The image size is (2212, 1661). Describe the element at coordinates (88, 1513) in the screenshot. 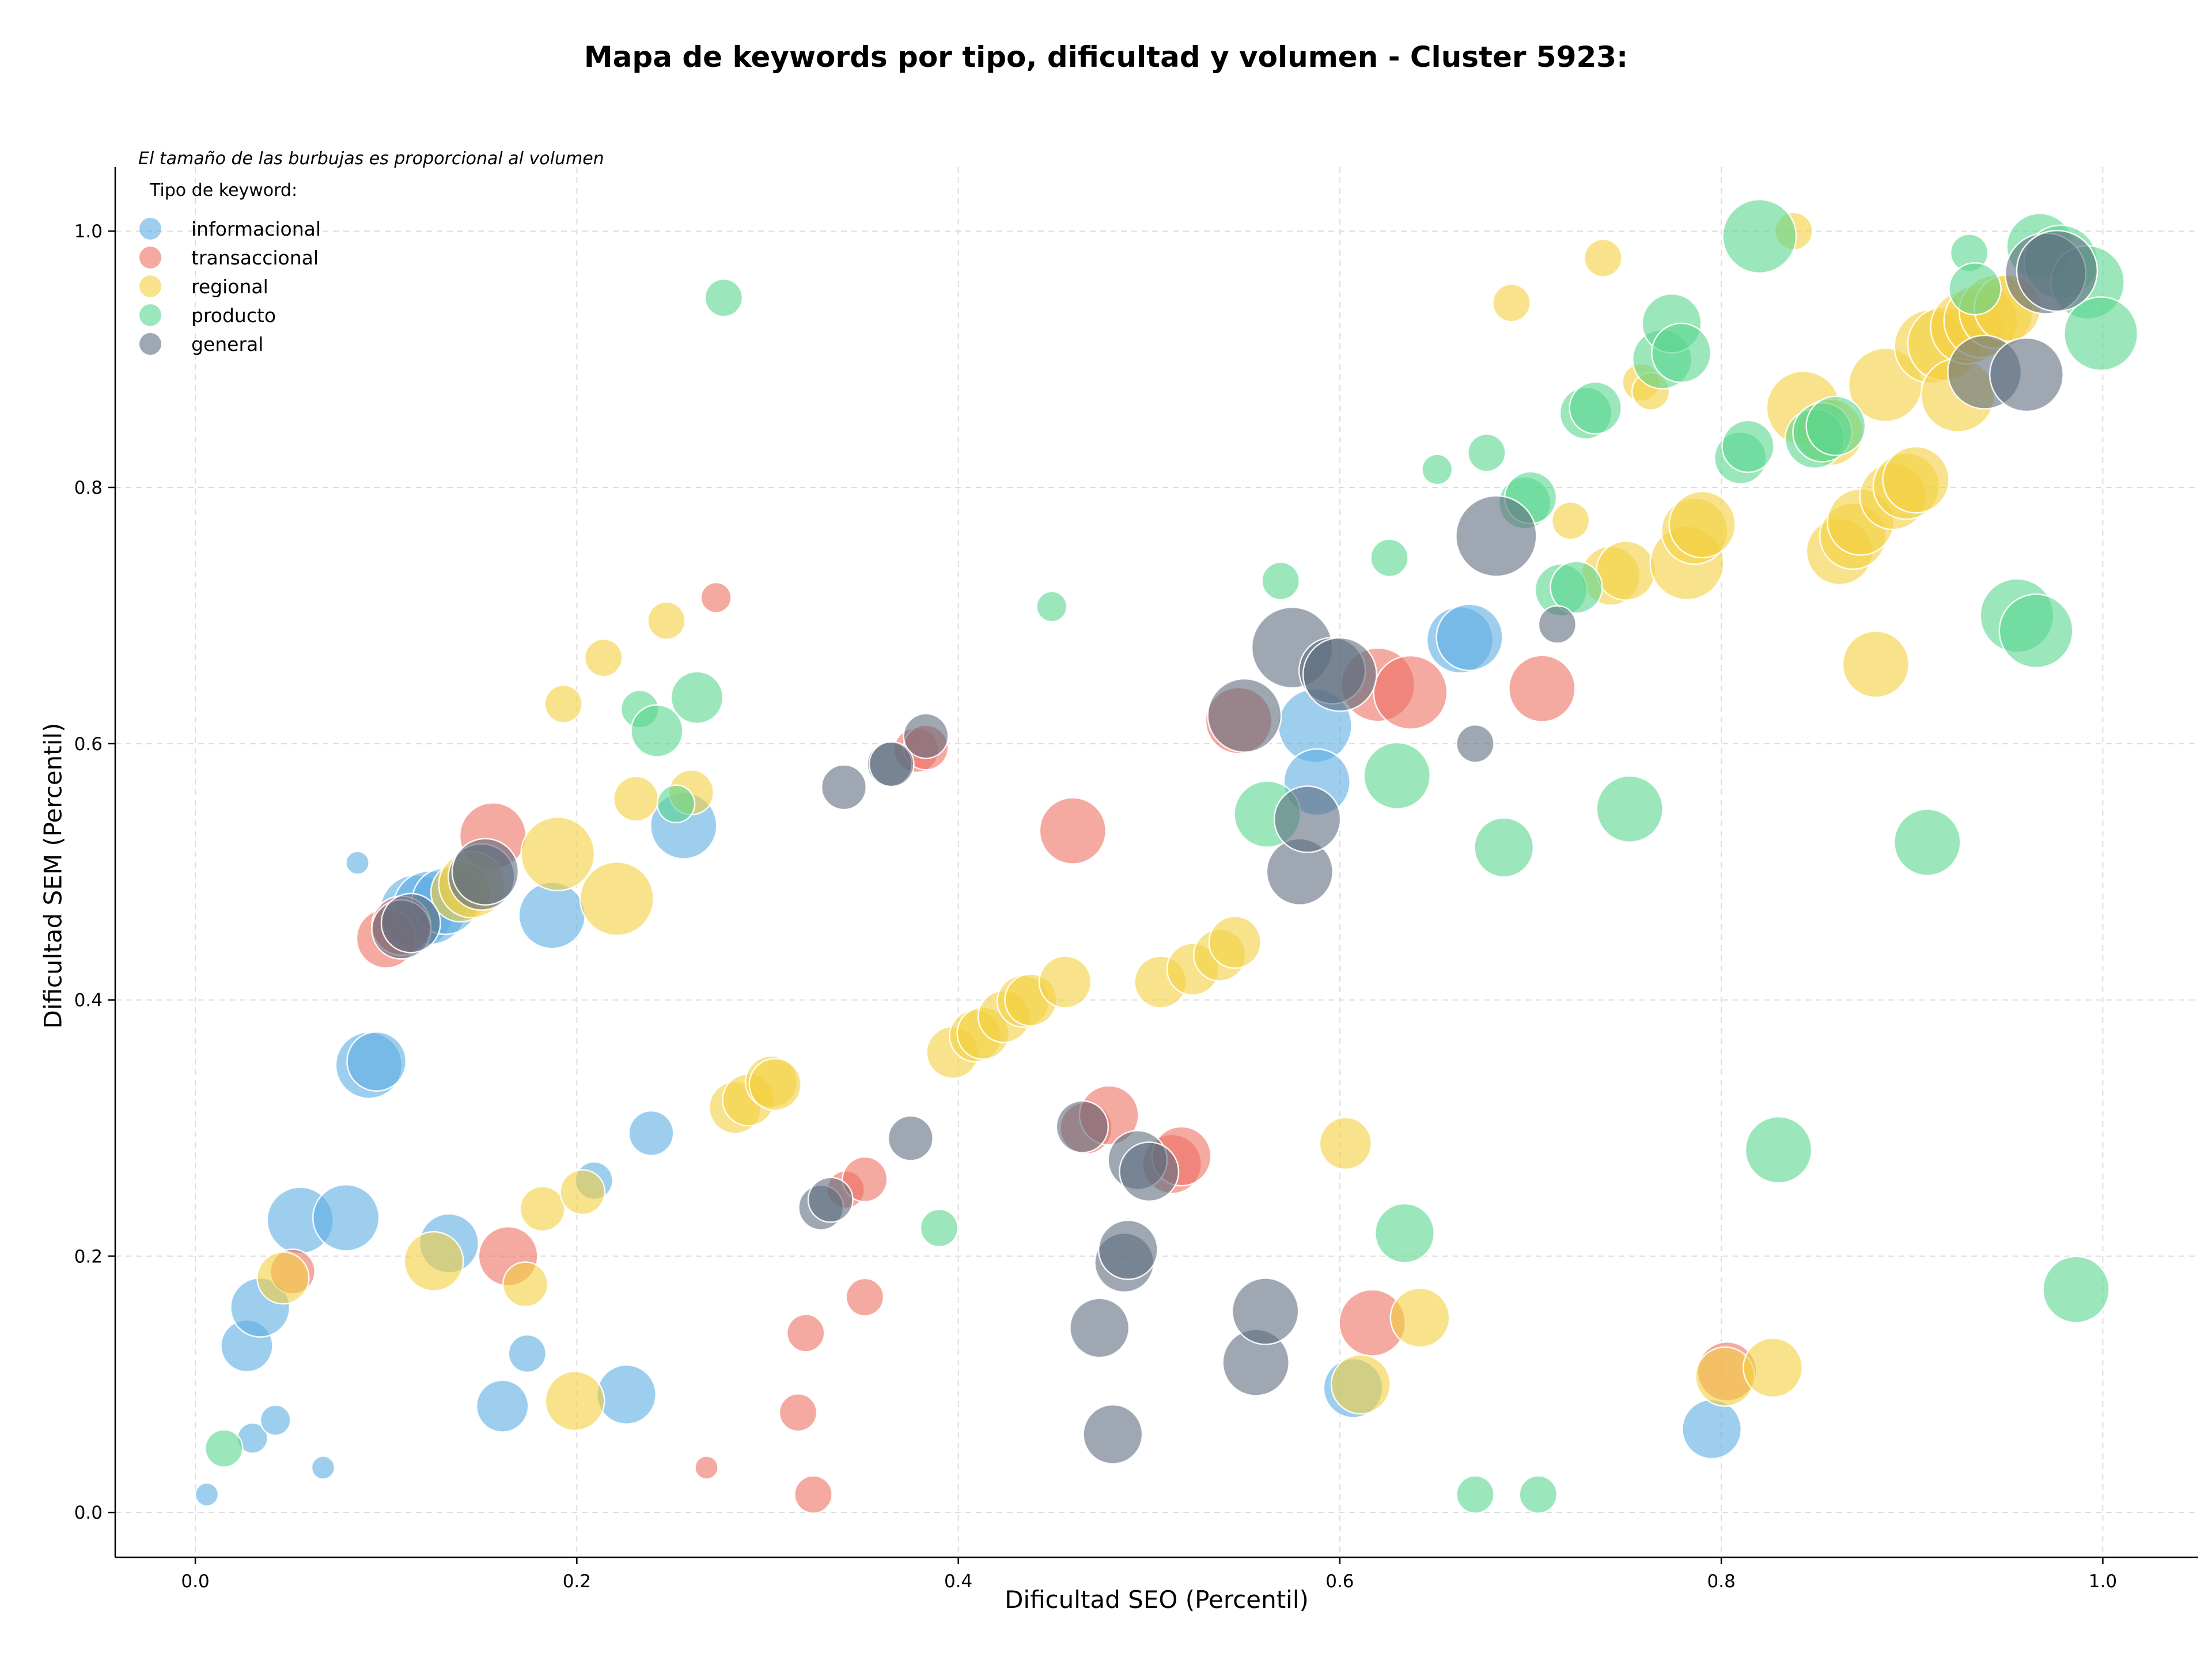

I see `y-tick-label: 0.0` at that location.